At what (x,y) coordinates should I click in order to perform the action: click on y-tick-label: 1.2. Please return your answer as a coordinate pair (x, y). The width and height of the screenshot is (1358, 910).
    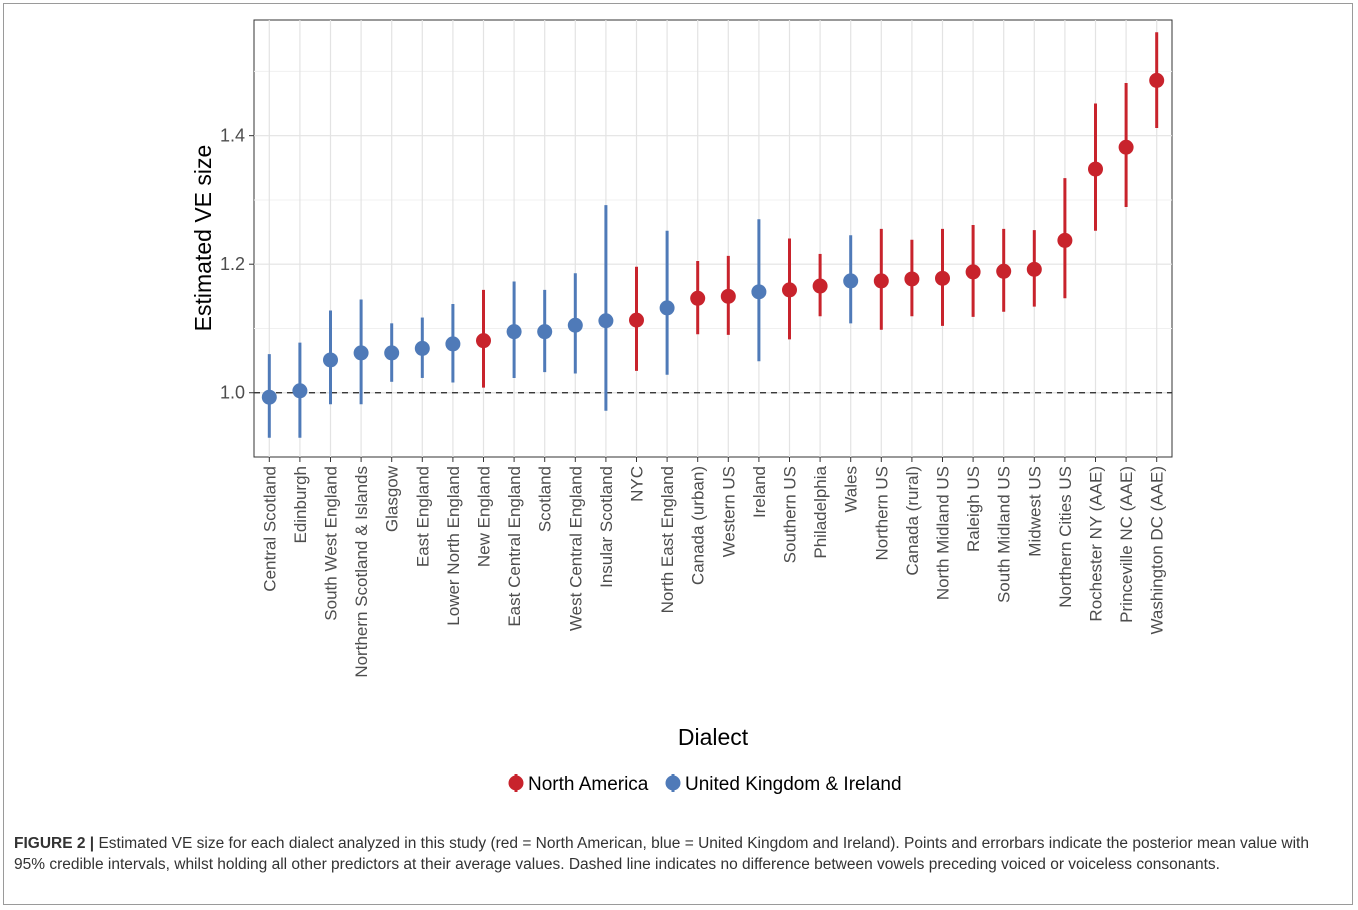
    Looking at the image, I should click on (232, 264).